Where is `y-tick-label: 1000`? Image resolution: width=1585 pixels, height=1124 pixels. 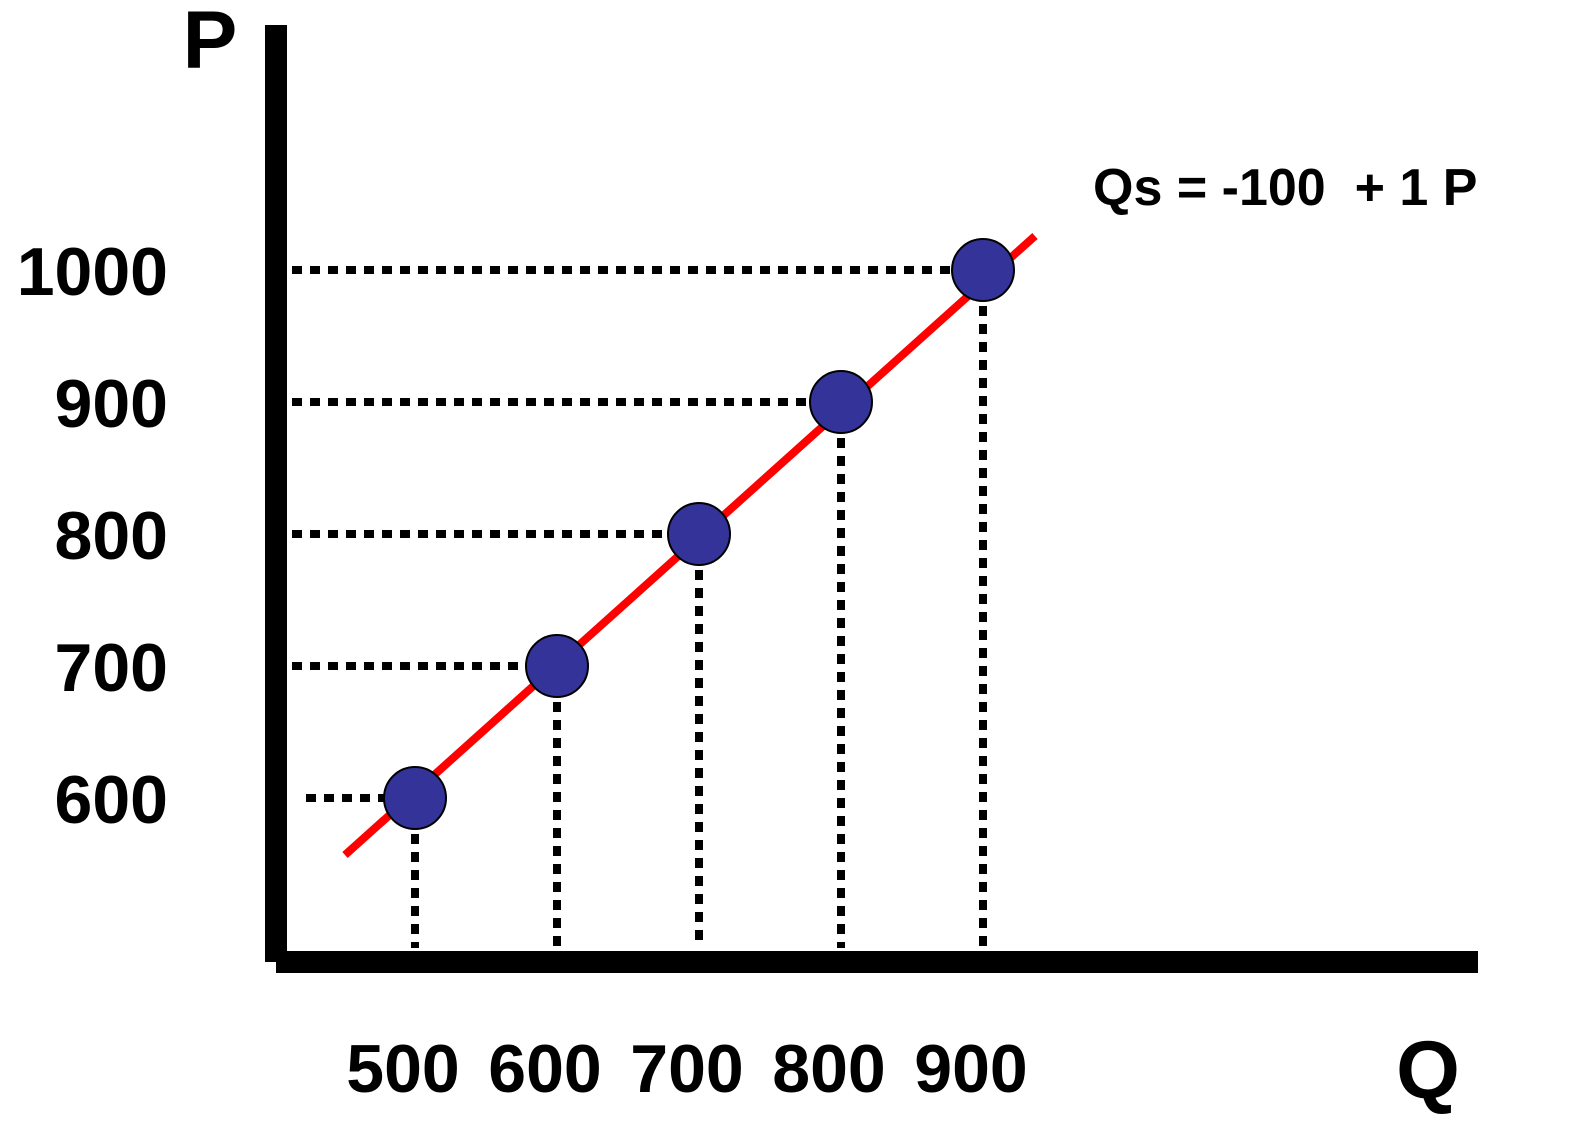 y-tick-label: 1000 is located at coordinates (92, 272).